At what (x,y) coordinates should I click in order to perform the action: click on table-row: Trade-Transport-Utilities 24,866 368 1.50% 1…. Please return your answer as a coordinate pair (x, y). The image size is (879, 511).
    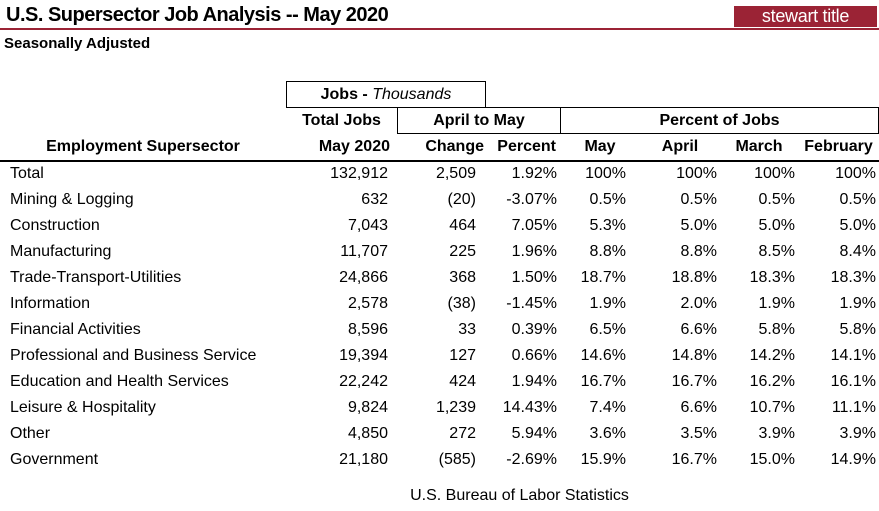
    Looking at the image, I should click on (439, 278).